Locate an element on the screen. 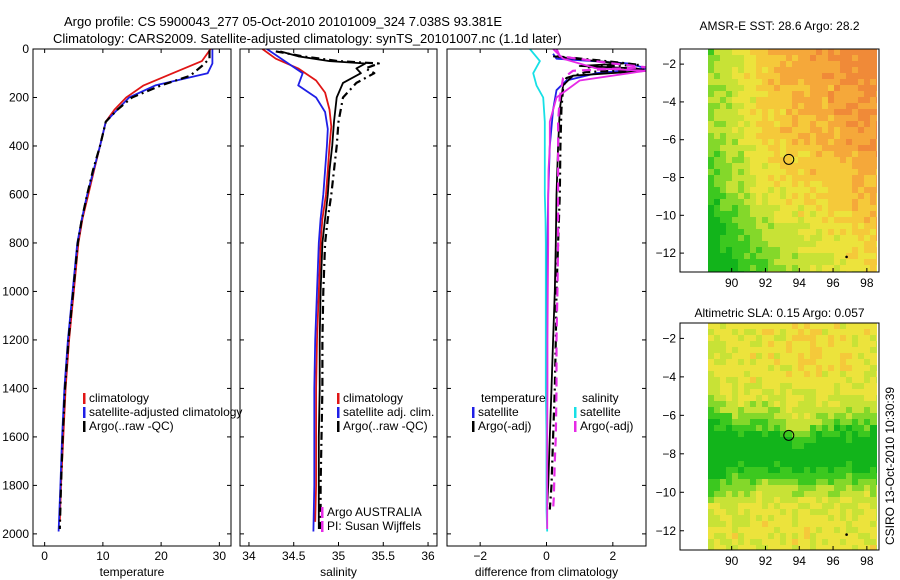 This screenshot has width=900, height=580. x-tick-label: 0 is located at coordinates (546, 556).